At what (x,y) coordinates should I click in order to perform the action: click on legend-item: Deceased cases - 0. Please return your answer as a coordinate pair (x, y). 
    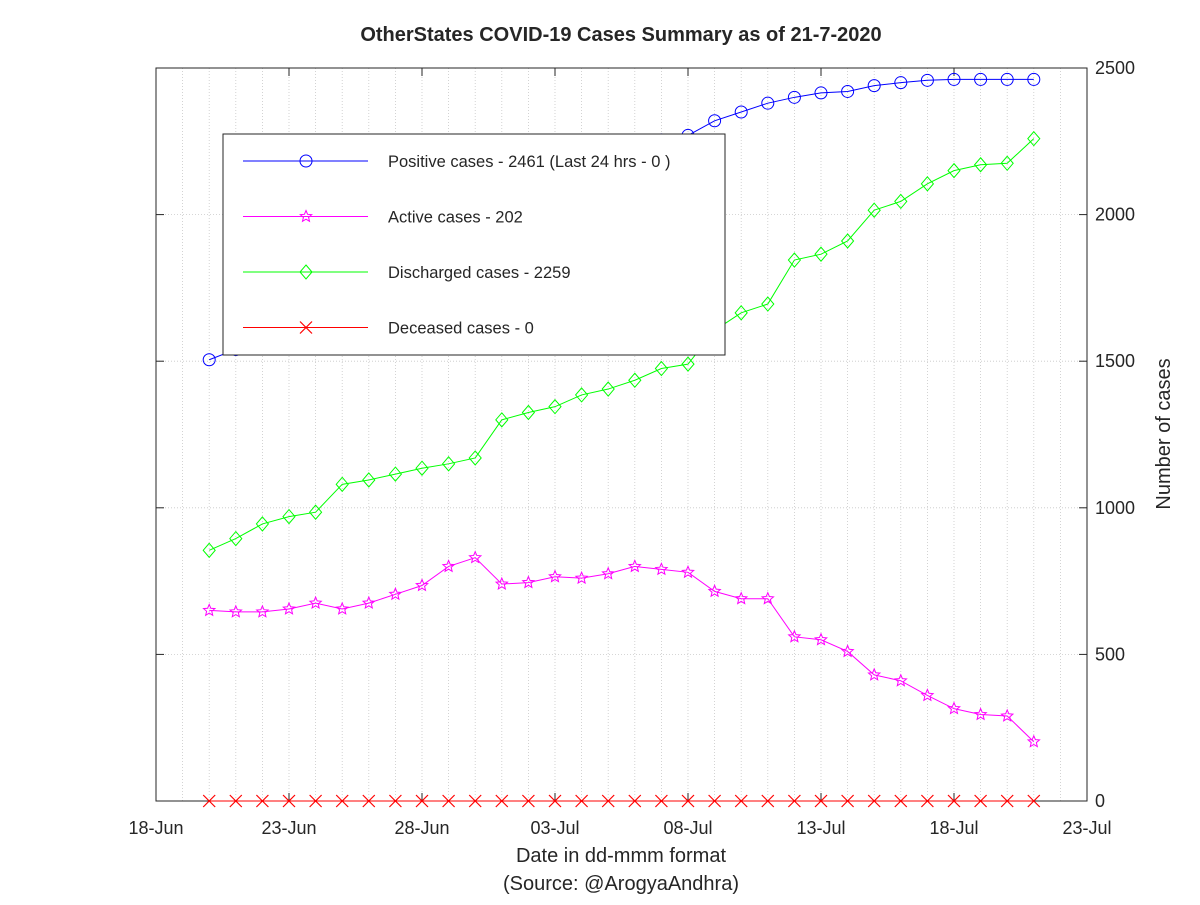
    Looking at the image, I should click on (388, 329).